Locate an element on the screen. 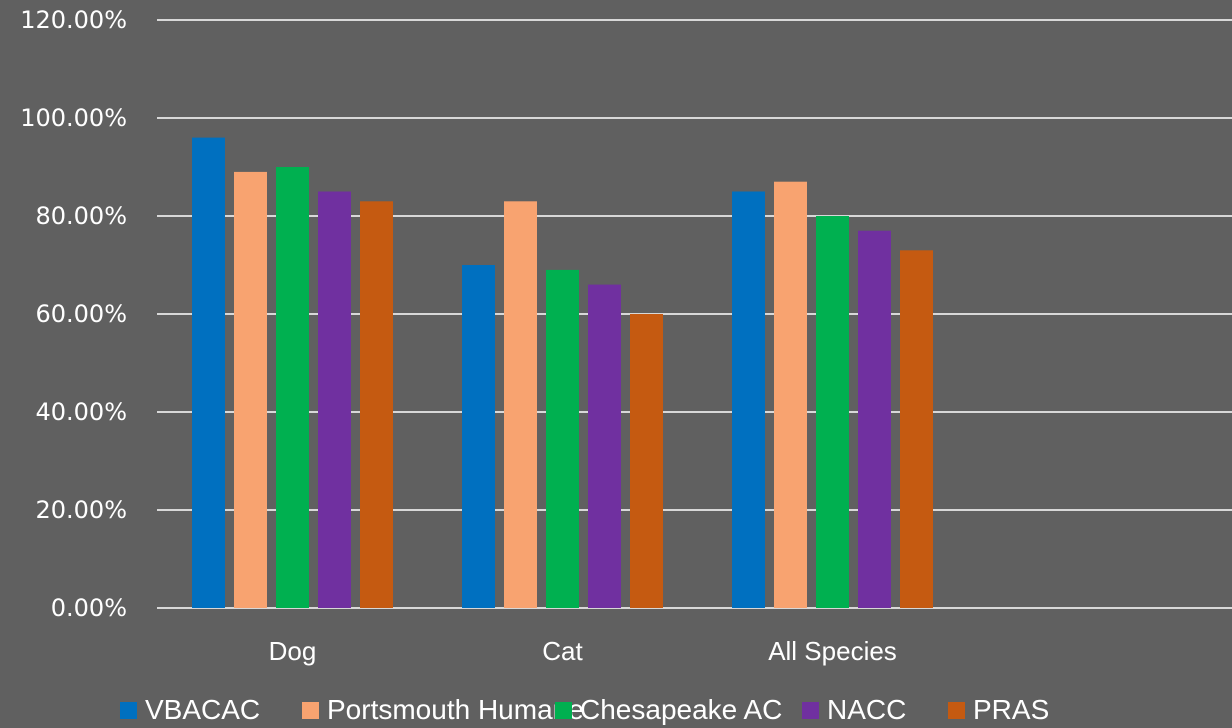  legend-label: PRAS is located at coordinates (1011, 709).